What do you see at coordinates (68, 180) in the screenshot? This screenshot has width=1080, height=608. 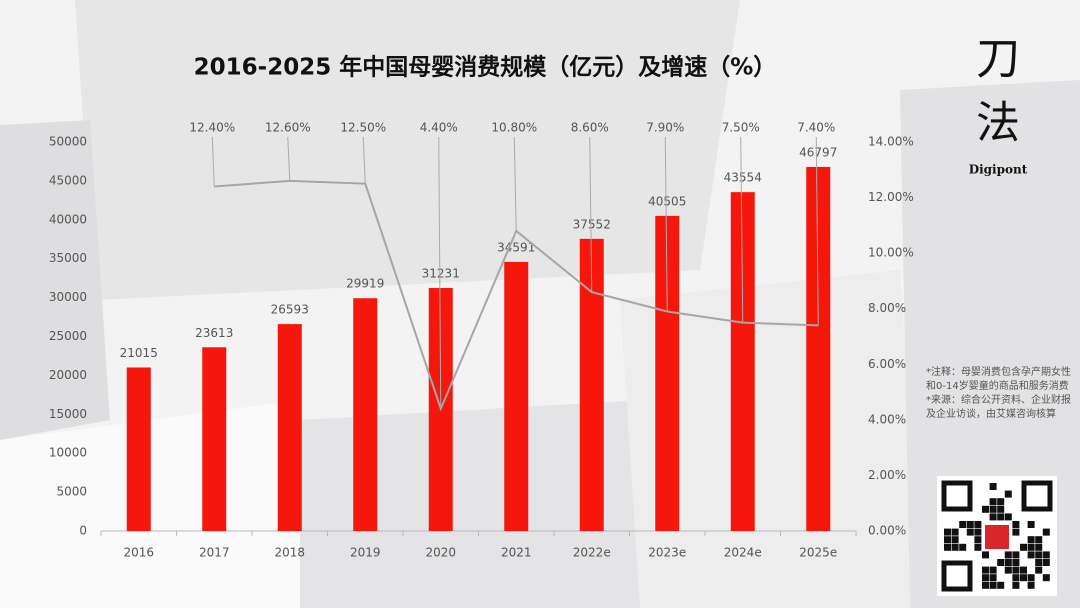 I see `y-tick-label: 45000` at bounding box center [68, 180].